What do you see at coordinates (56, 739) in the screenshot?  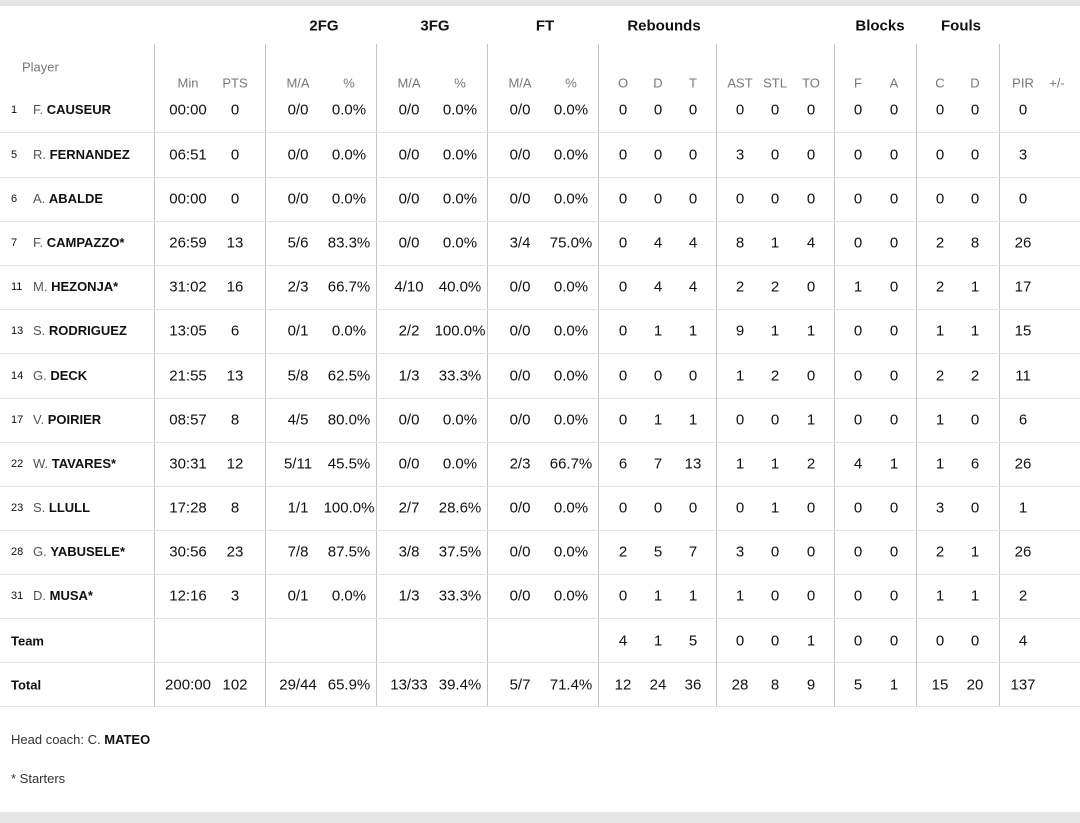 I see `head-coach-prefix: Head coach: C.` at bounding box center [56, 739].